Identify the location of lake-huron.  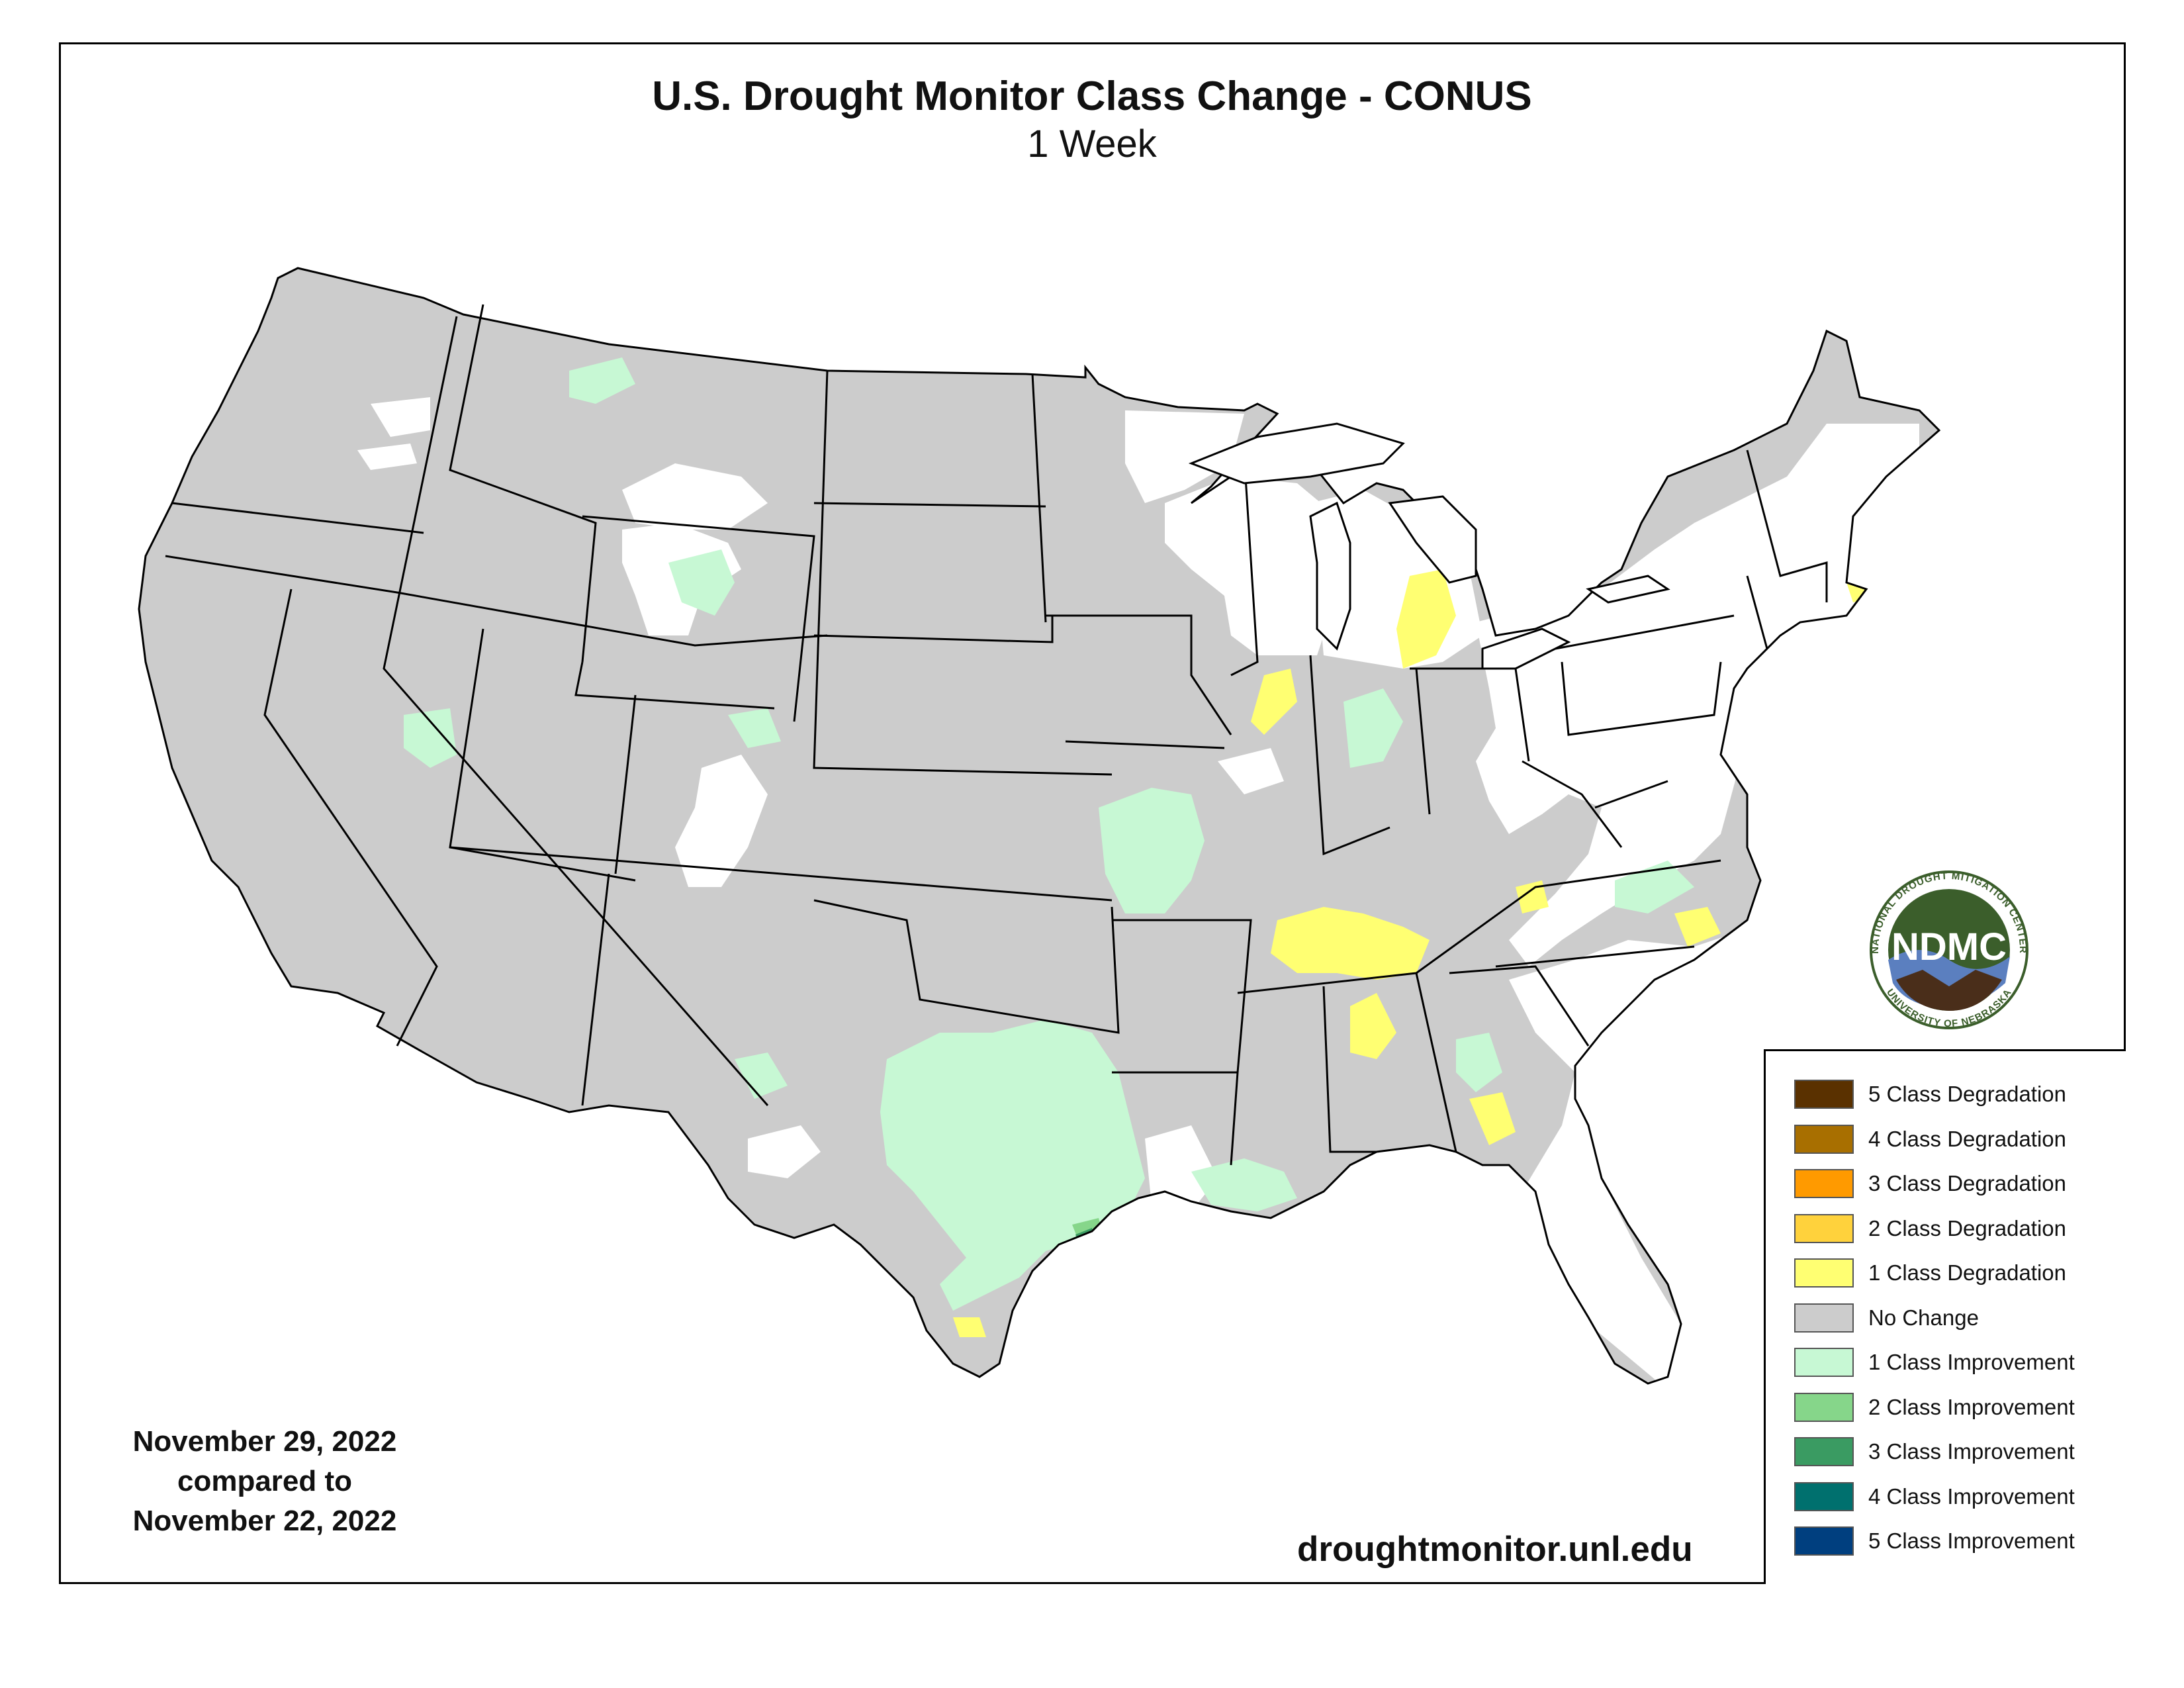
(1433, 539).